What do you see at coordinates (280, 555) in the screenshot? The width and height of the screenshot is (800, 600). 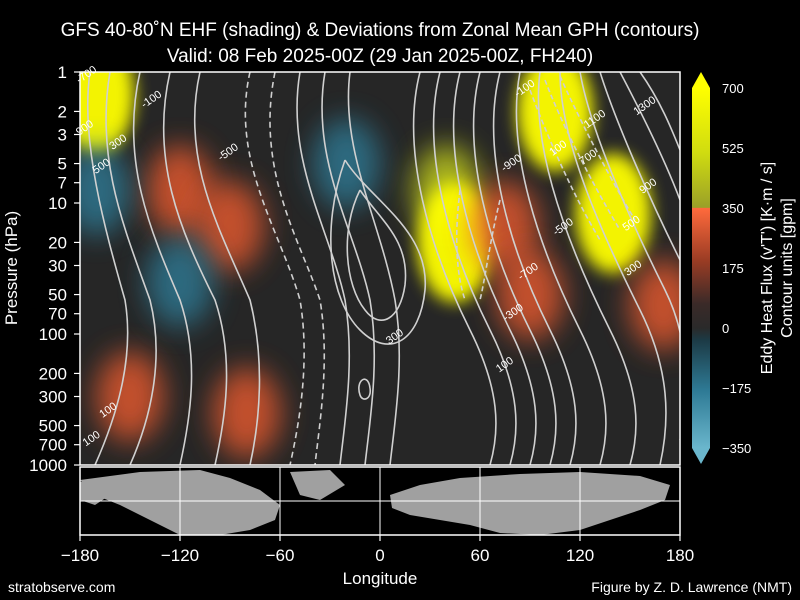 I see `x-tick-label: −60` at bounding box center [280, 555].